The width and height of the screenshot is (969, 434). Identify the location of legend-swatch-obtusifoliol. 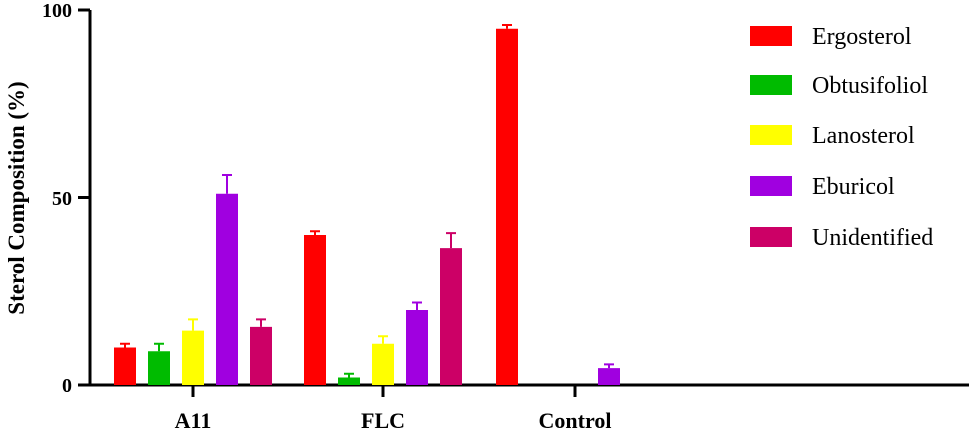
(771, 85).